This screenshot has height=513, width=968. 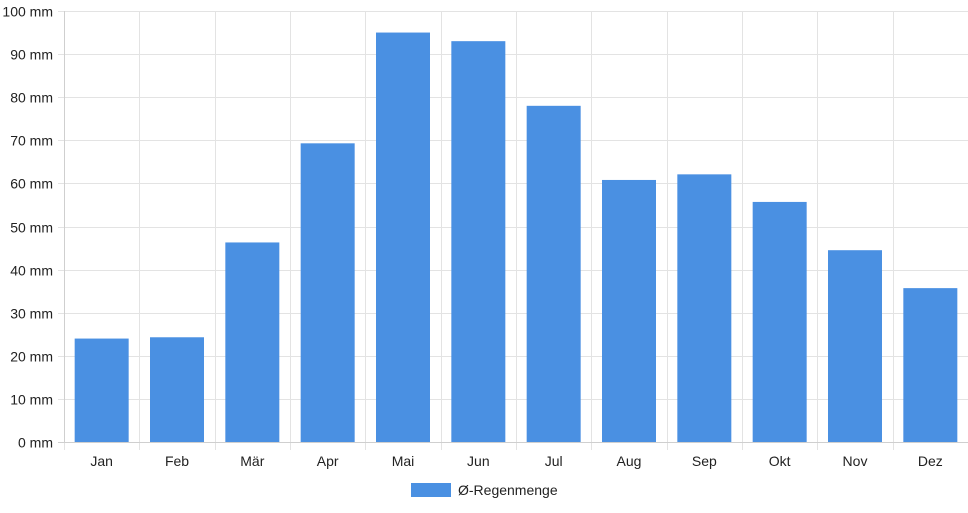 What do you see at coordinates (31, 55) in the screenshot?
I see `y-tick-label: 90 mm` at bounding box center [31, 55].